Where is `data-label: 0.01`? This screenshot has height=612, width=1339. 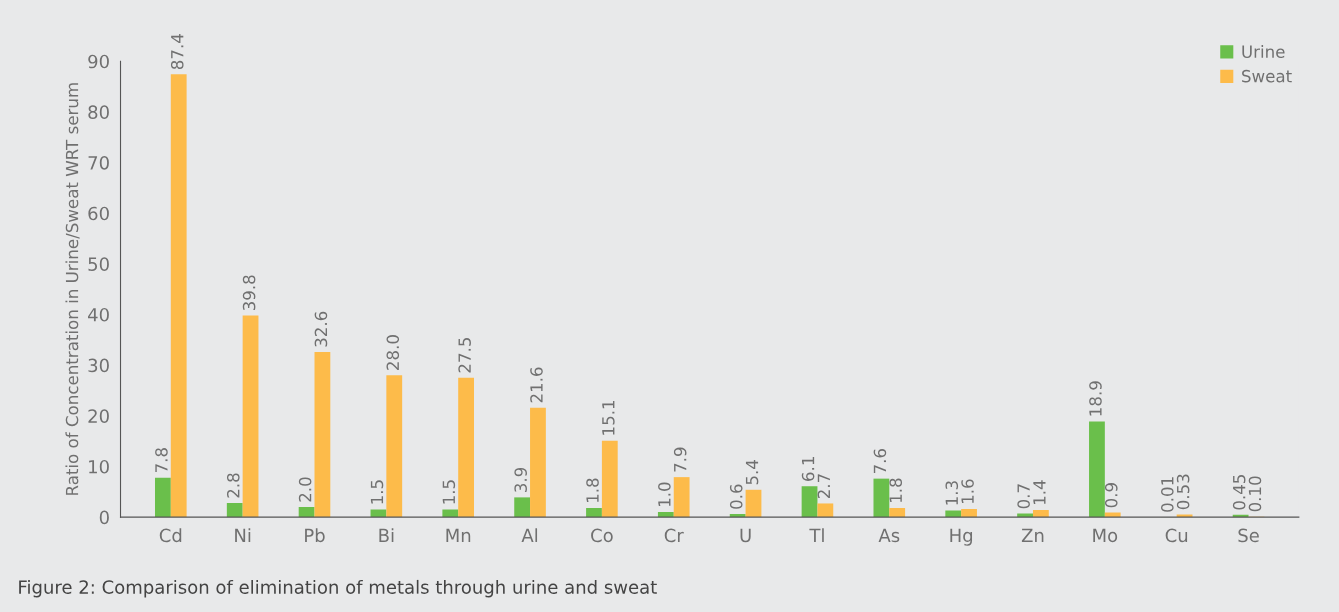
data-label: 0.01 is located at coordinates (1167, 494).